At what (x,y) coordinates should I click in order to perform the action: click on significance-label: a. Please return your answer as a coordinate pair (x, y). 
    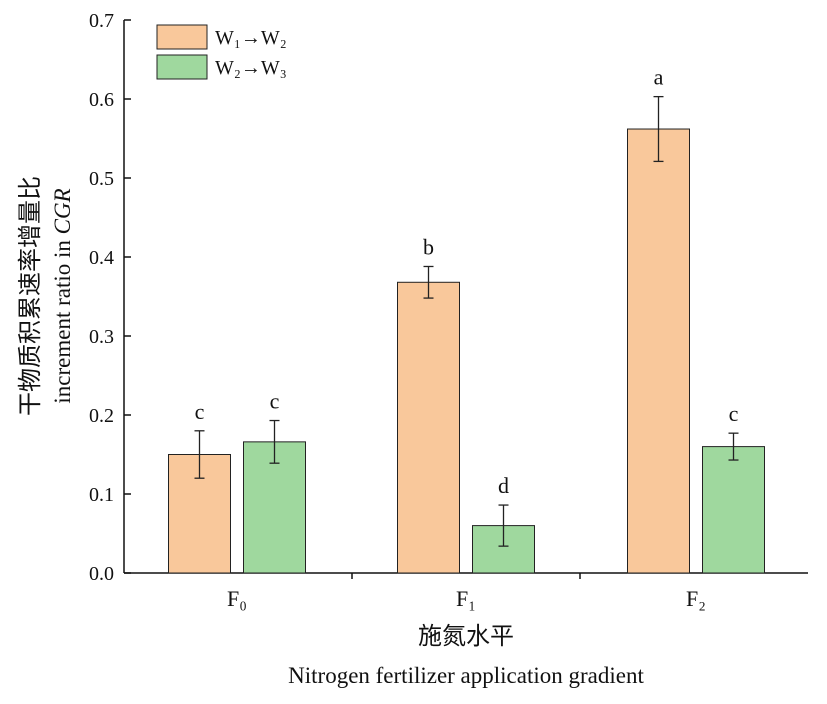
    Looking at the image, I should click on (659, 77).